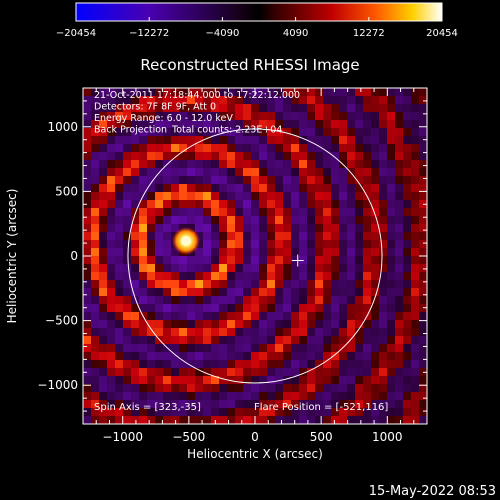 Image resolution: width=500 pixels, height=500 pixels. Describe the element at coordinates (432, 491) in the screenshot. I see `timestamp: 15-May-2022 08:53` at that location.